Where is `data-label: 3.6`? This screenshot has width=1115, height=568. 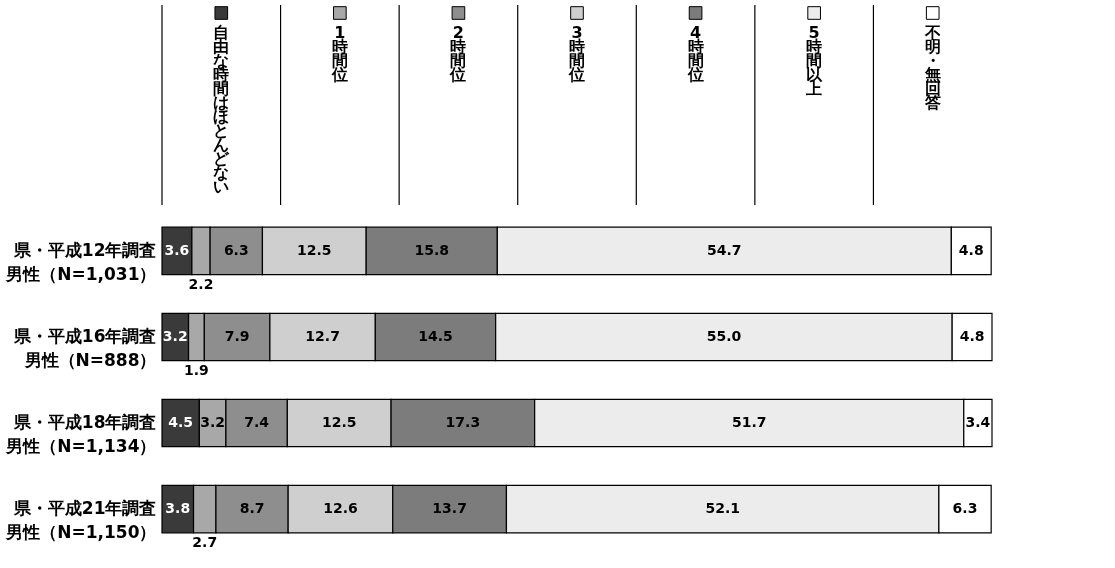 data-label: 3.6 is located at coordinates (177, 249).